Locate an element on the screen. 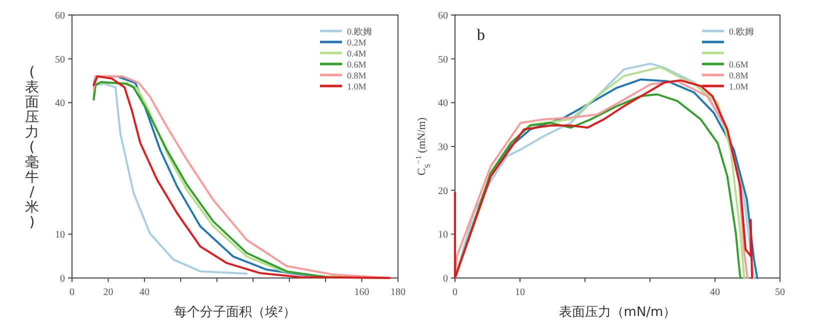  x-tick-label: 20 is located at coordinates (108, 292).